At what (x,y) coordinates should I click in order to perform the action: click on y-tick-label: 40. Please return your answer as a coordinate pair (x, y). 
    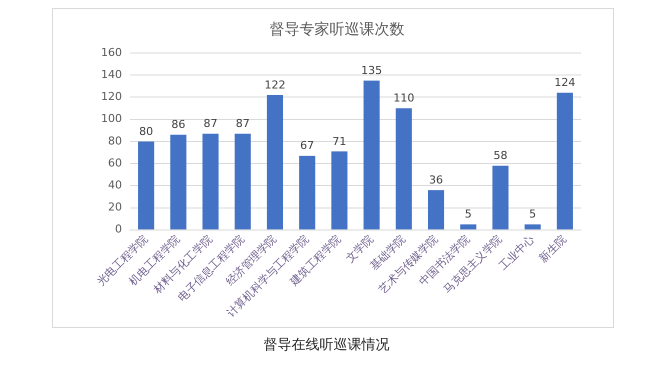
    Looking at the image, I should click on (115, 185).